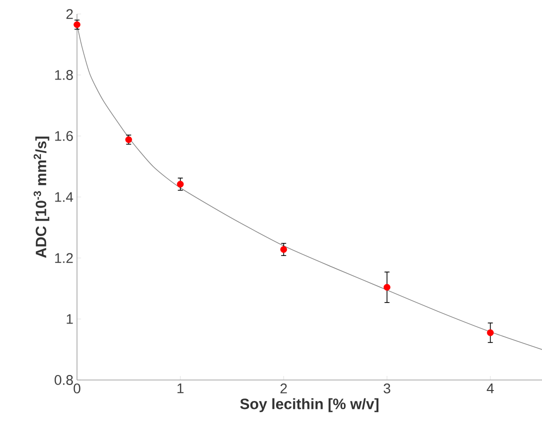 Image resolution: width=542 pixels, height=429 pixels. I want to click on y-tick-label: 1.4, so click(64, 197).